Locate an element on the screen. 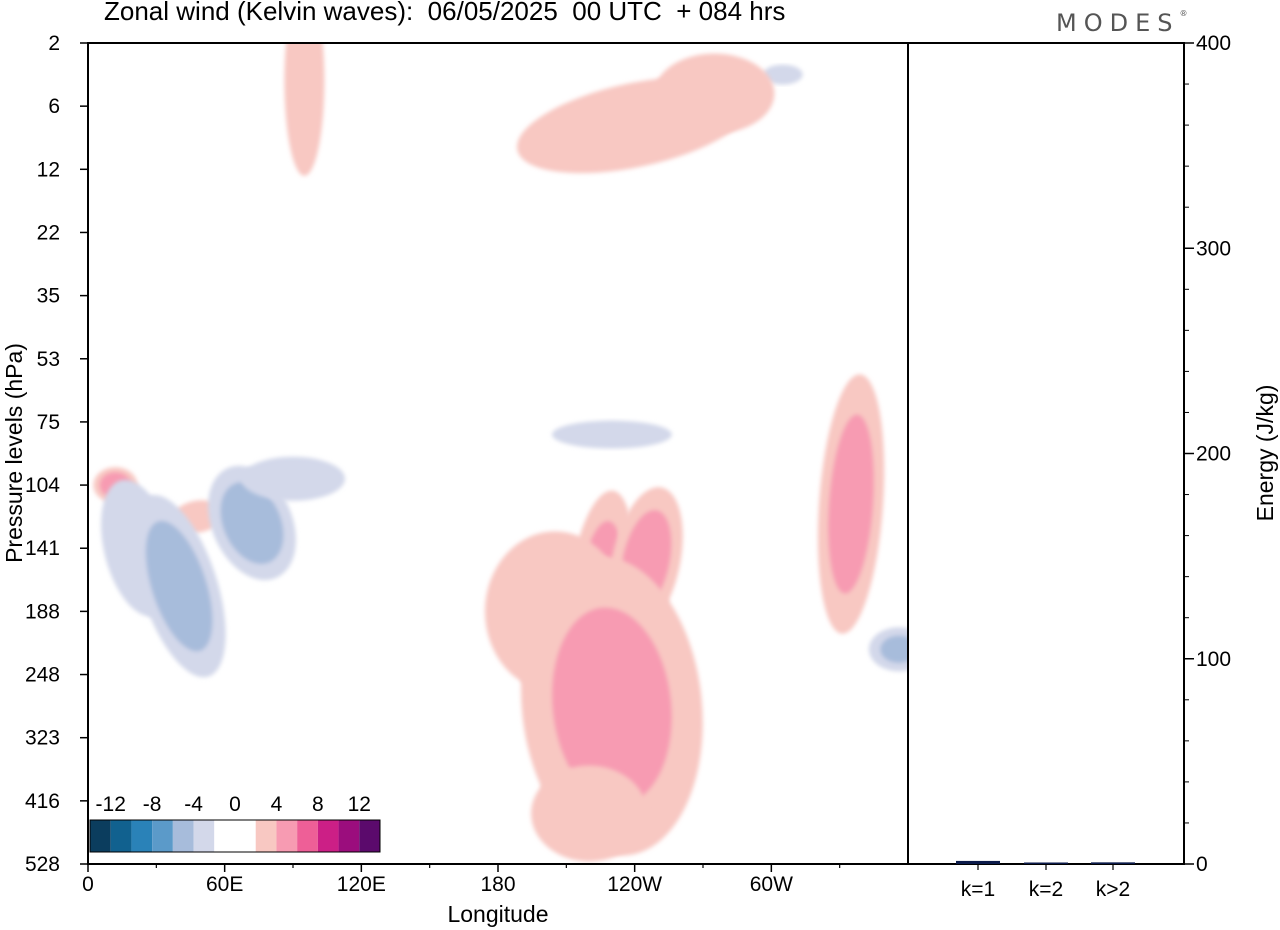  y-tick-label: 188 is located at coordinates (42, 611).